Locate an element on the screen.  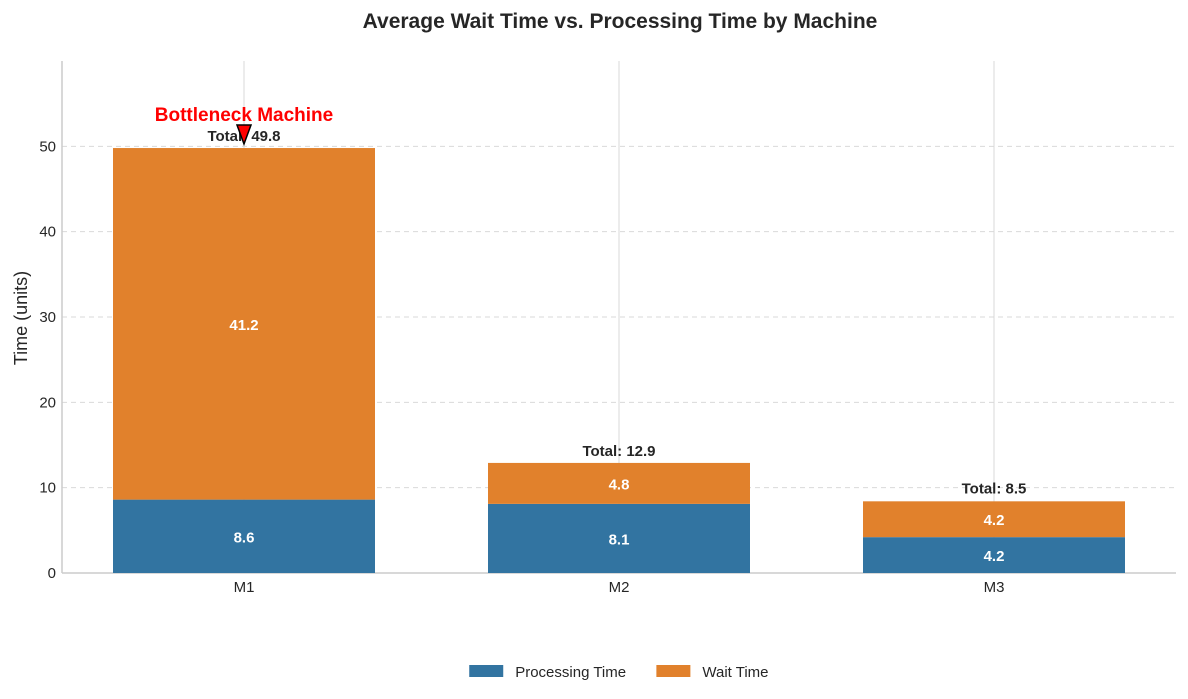
bar-value-label: 4.8 is located at coordinates (619, 484).